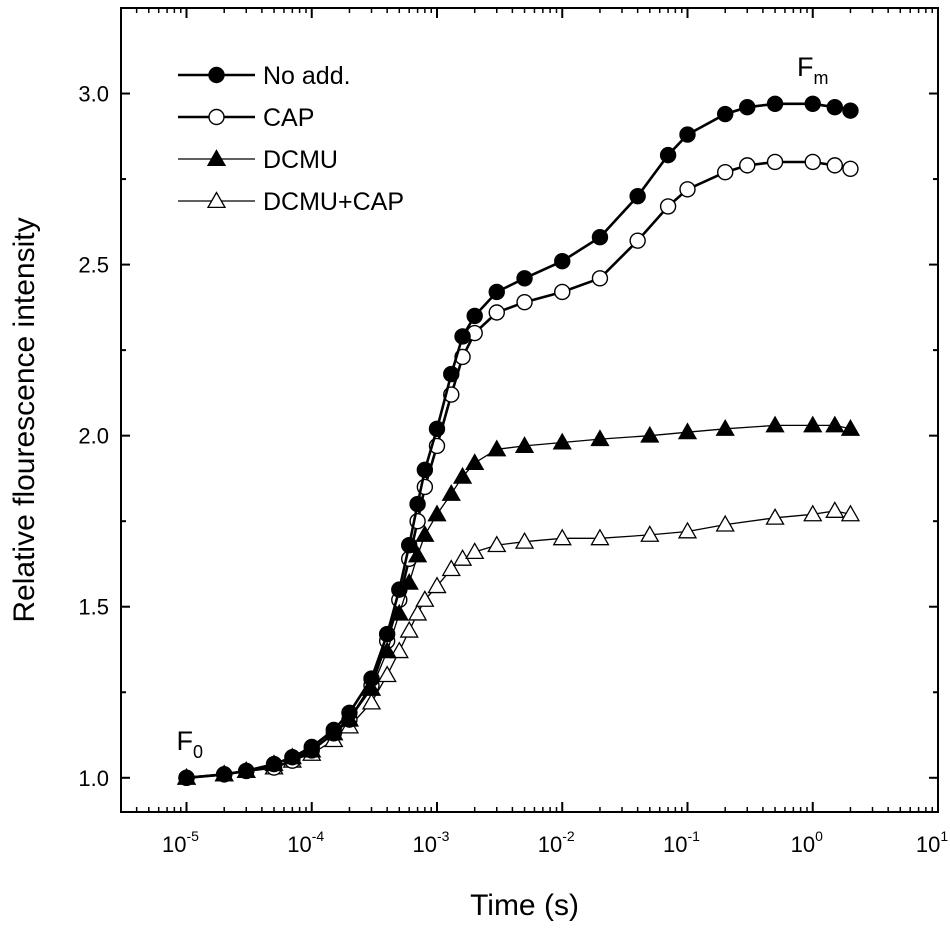 The width and height of the screenshot is (950, 930). Describe the element at coordinates (258, 160) in the screenshot. I see `legend-item: DCMU` at that location.